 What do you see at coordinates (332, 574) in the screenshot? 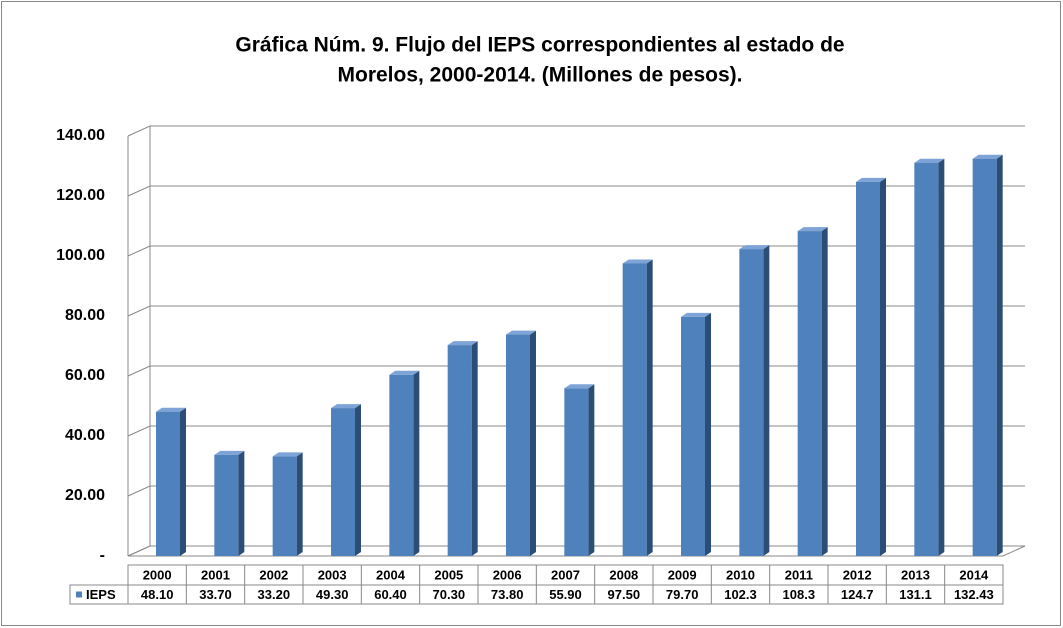
I see `x-tick-label: 2003` at bounding box center [332, 574].